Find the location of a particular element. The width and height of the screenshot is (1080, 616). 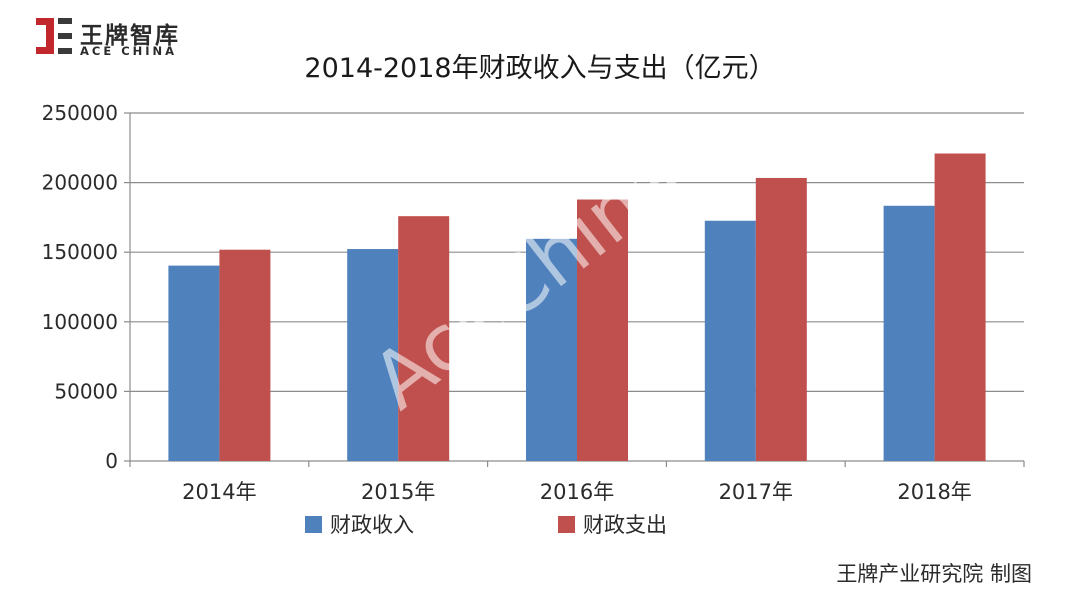

x-tick-label: 2016年 is located at coordinates (577, 492).